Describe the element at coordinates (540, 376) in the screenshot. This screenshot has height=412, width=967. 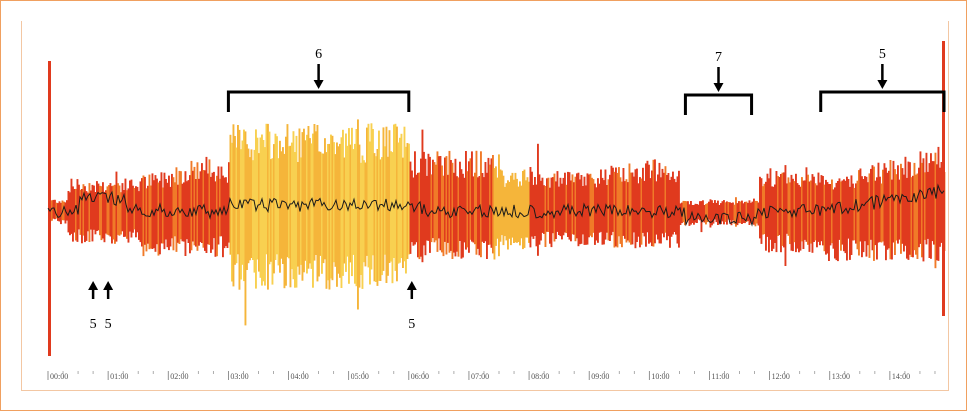
I see `x-tick-label: 08:00` at that location.